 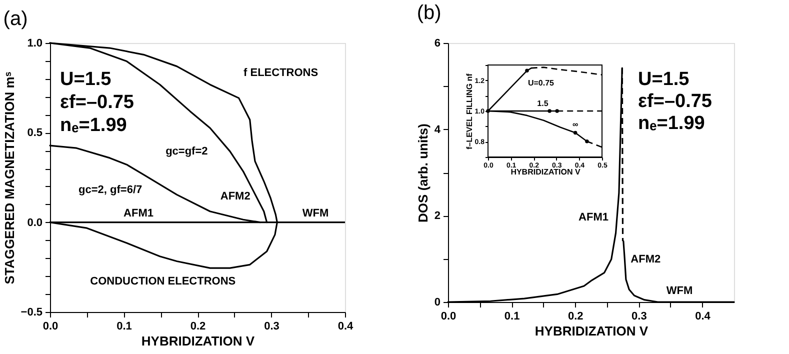 I want to click on annotation: 1.5, so click(x=543, y=103).